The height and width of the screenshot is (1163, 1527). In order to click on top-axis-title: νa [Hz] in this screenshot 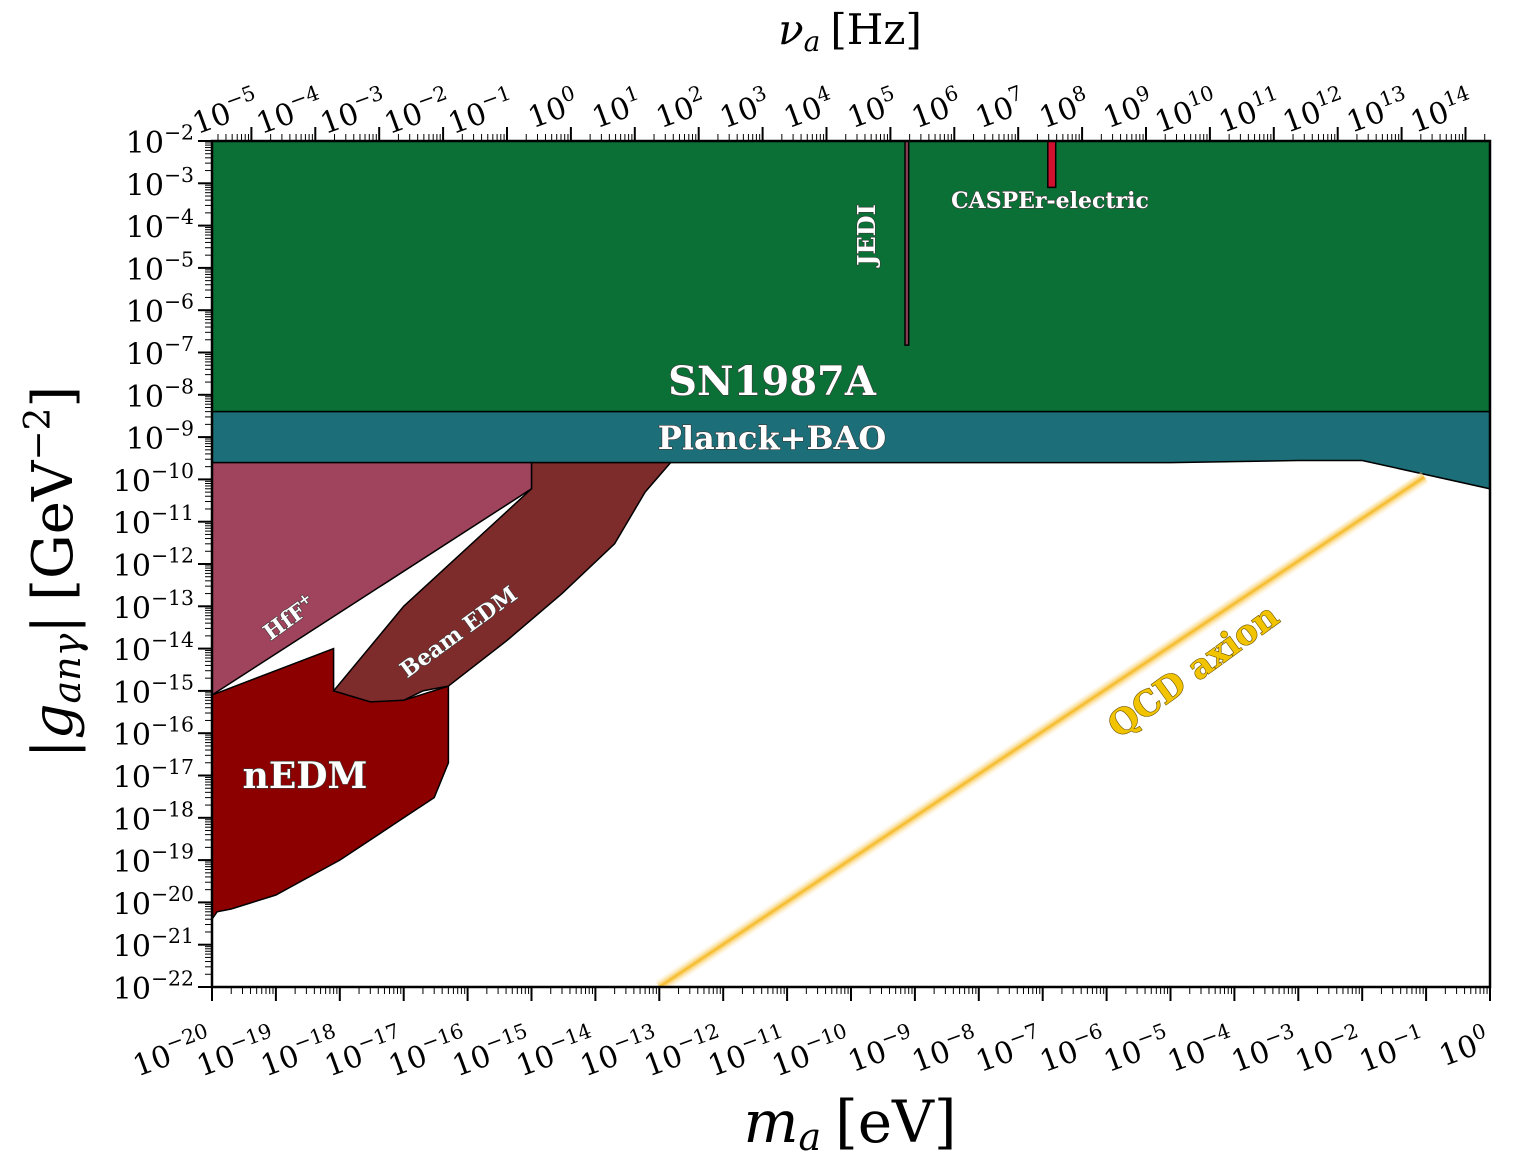, I will do `click(850, 31)`.